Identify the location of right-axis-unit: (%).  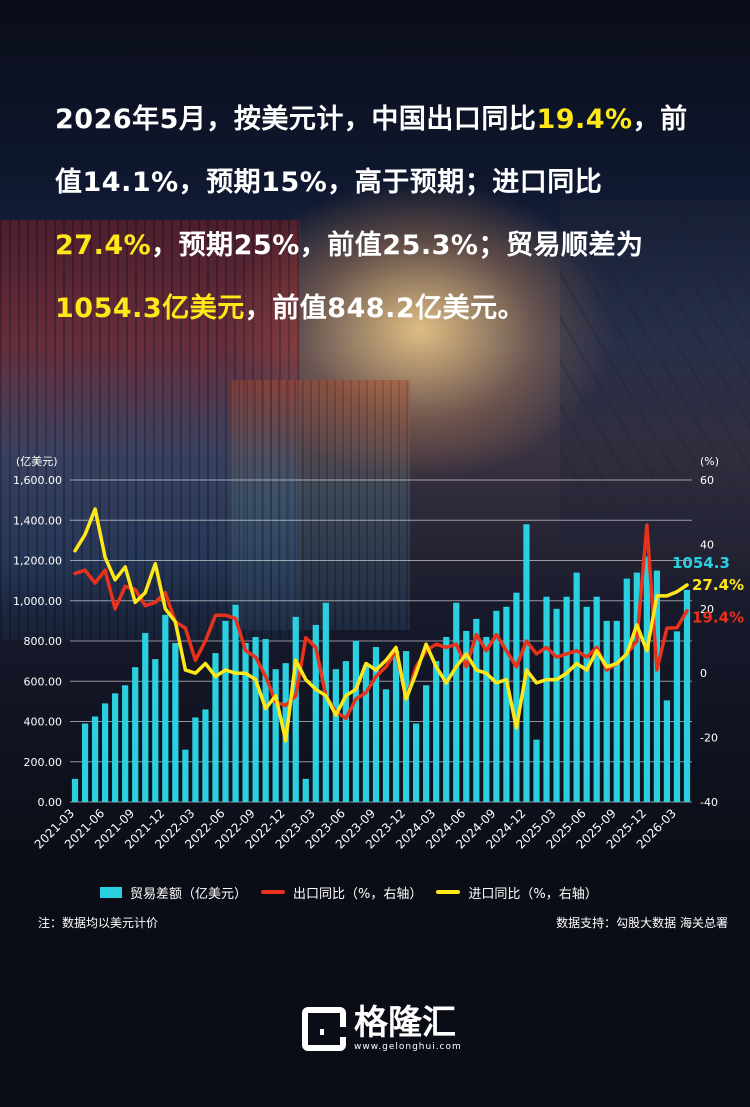
(709, 461).